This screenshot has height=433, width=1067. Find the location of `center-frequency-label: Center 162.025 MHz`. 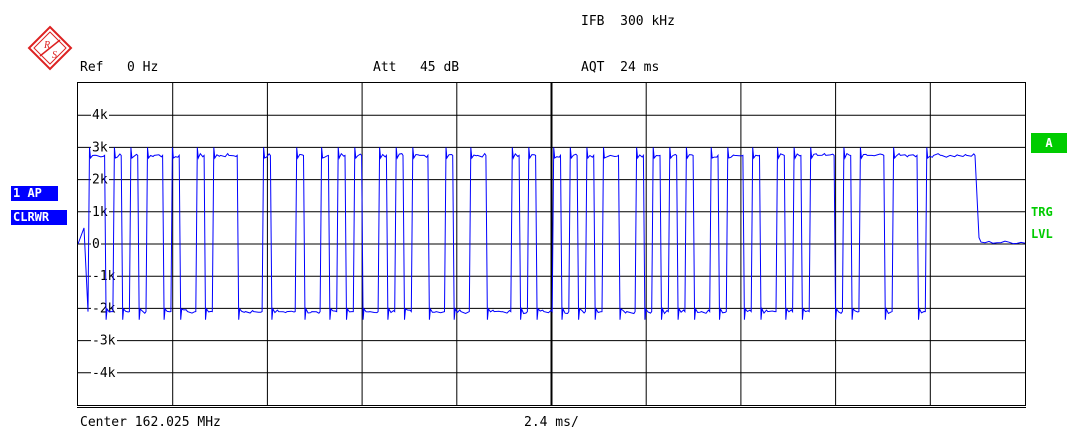

center-frequency-label: Center 162.025 MHz is located at coordinates (150, 422).